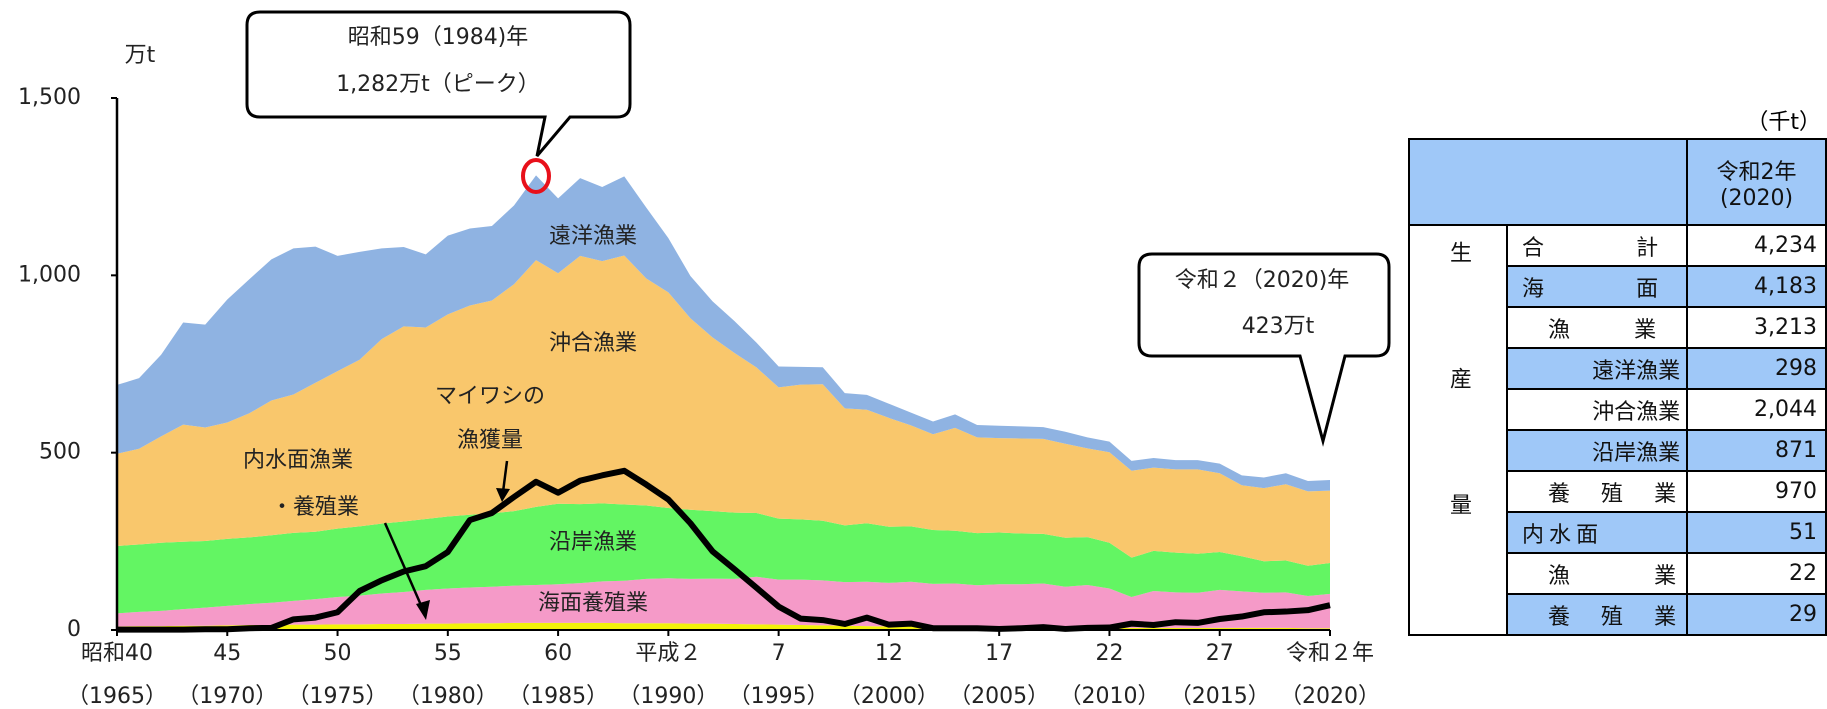 The image size is (1827, 709). I want to click on row-label-text: 海面, so click(1590, 289).